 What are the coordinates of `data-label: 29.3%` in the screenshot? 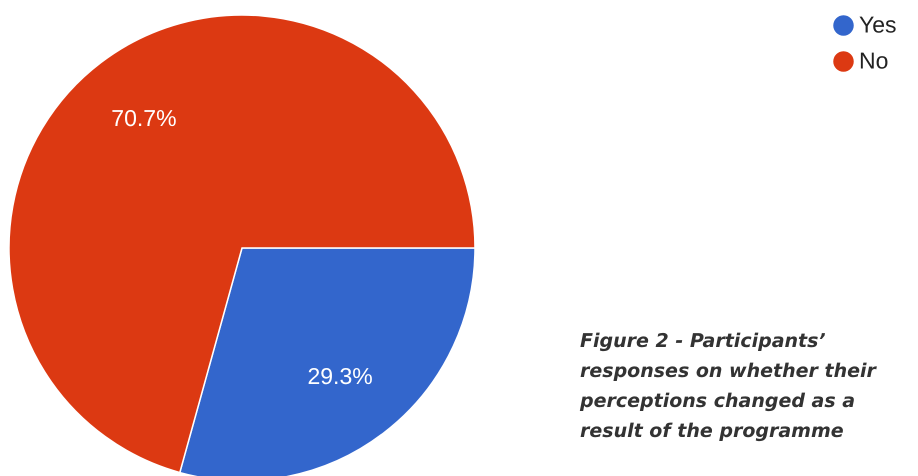 It's located at (340, 375).